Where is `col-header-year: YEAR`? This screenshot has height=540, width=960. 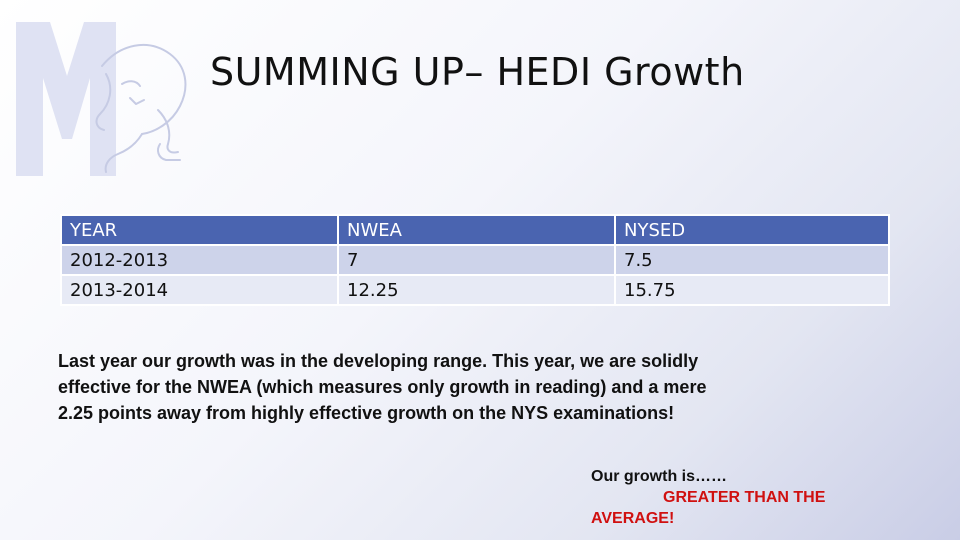
col-header-year: YEAR is located at coordinates (199, 230).